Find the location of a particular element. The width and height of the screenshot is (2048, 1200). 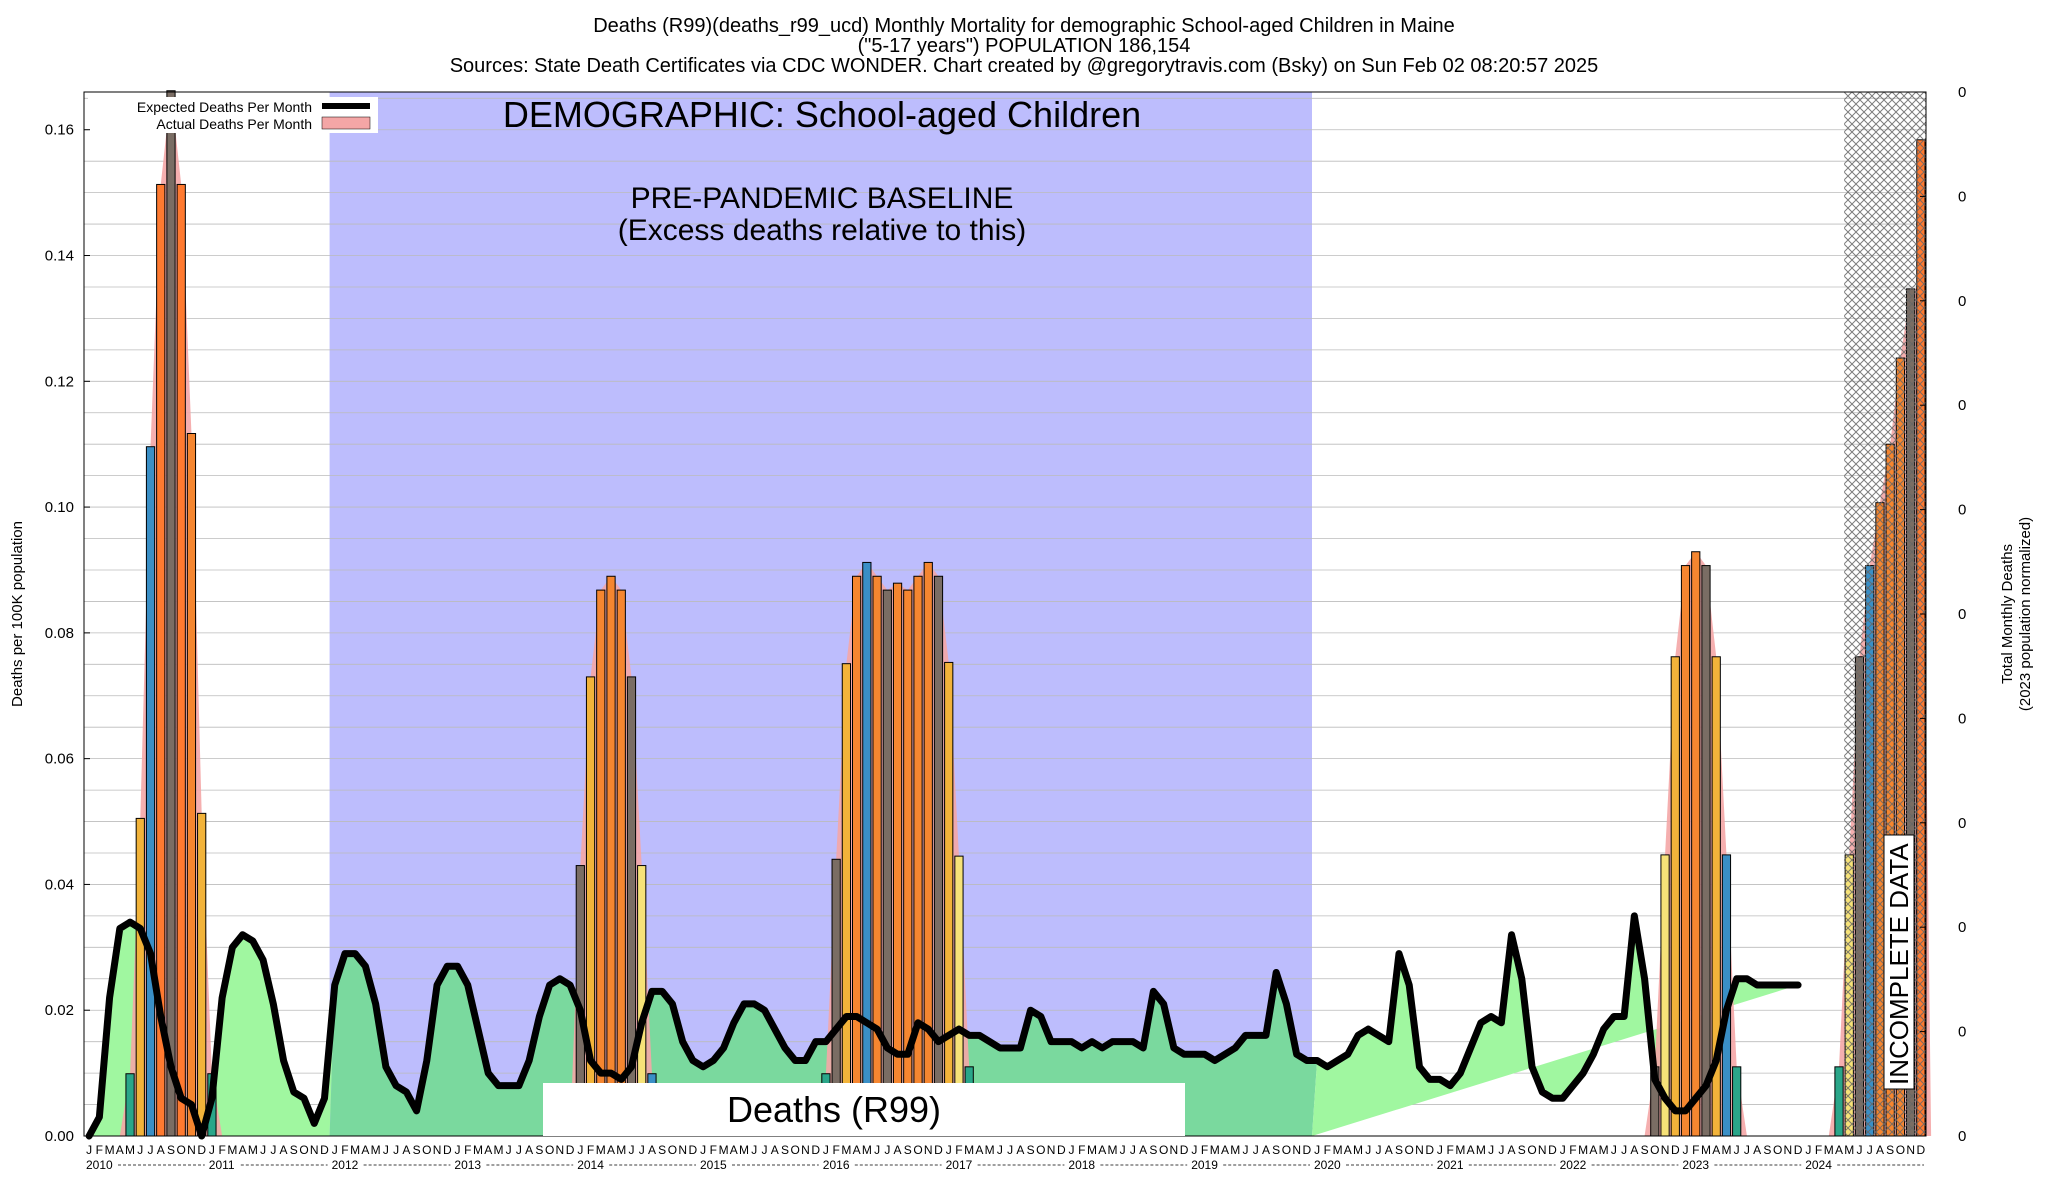

y-axis-title: Deaths per 100K population is located at coordinates (17, 614).